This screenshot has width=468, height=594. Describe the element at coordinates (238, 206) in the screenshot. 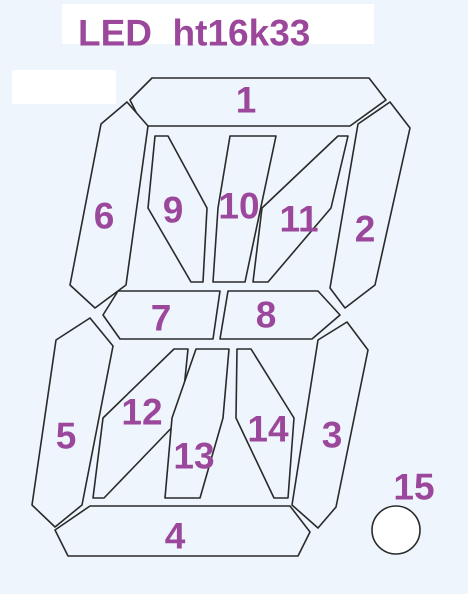

I see `segment-10-label: 10` at that location.